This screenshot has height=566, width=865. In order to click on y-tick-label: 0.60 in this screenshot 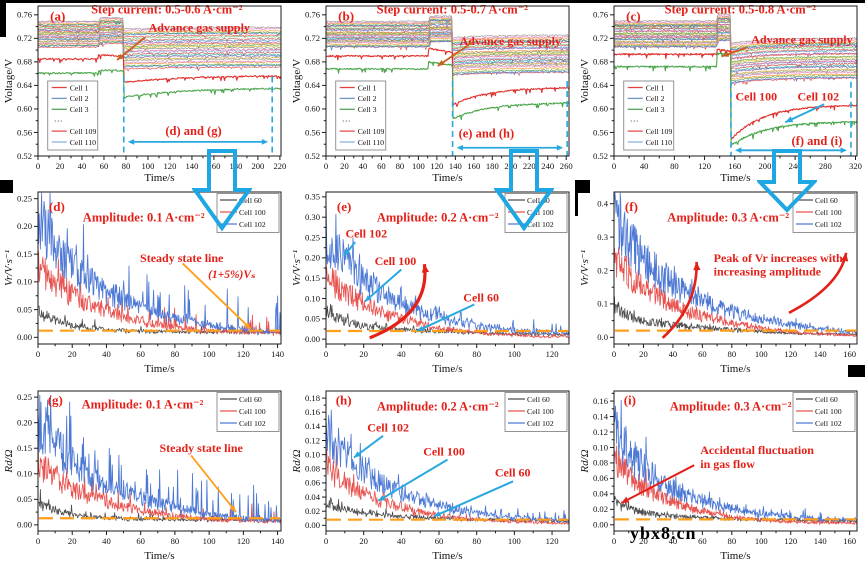, I will do `click(600, 109)`.